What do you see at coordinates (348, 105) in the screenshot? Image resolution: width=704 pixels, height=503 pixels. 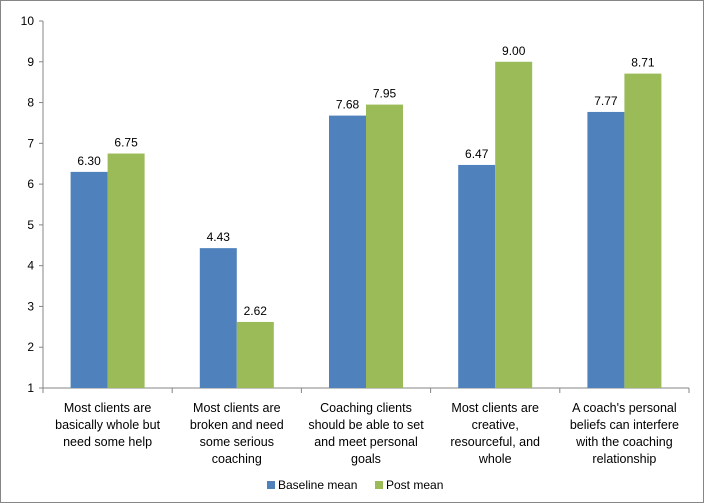 I see `data-label: 7.68` at bounding box center [348, 105].